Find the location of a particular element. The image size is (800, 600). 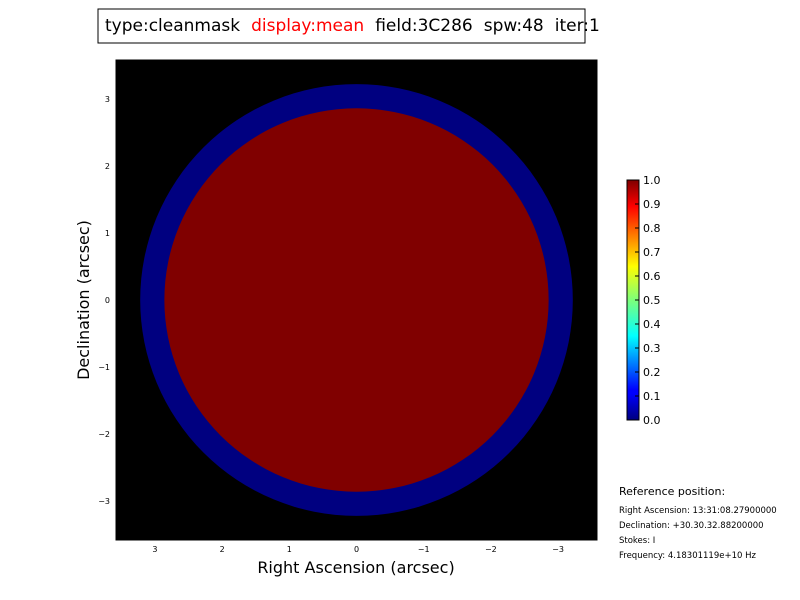

reference-heading: Reference position: is located at coordinates (672, 491).